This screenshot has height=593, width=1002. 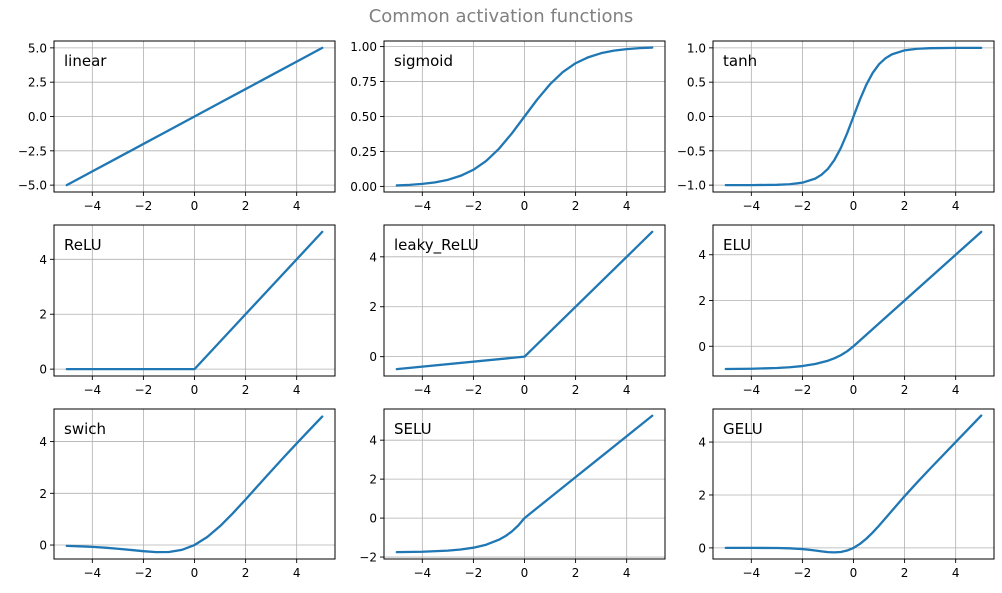 I want to click on y-tick-label: 0.00, so click(x=363, y=187).